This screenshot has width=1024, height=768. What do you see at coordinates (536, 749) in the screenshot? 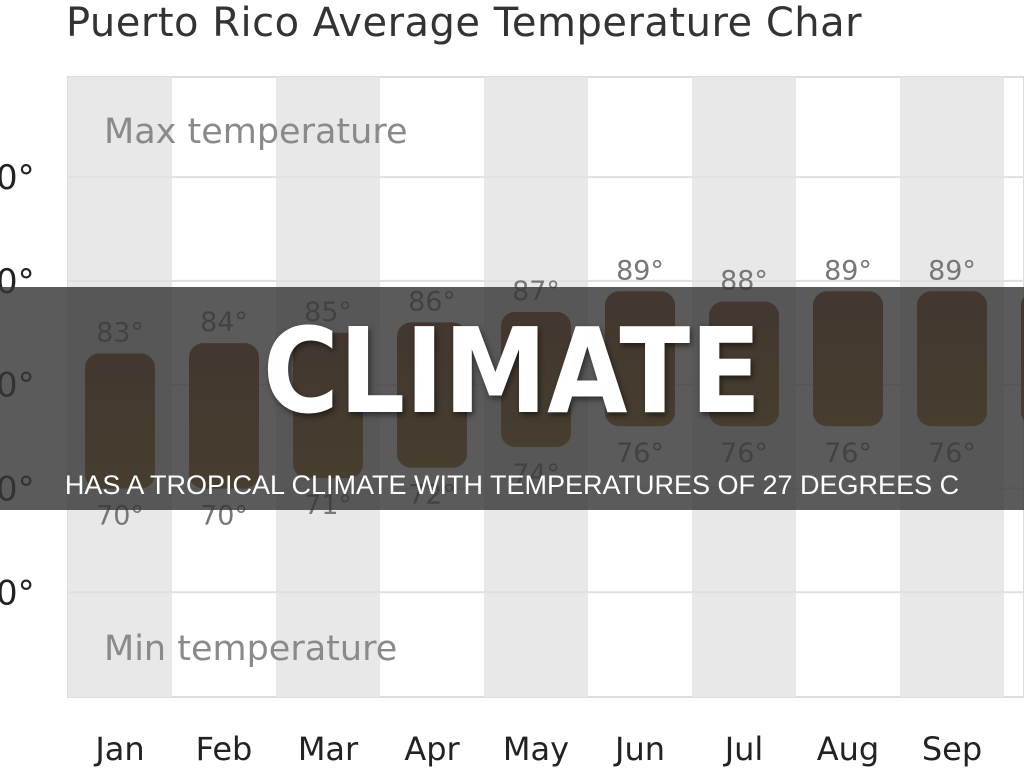
I see `month-label: May` at bounding box center [536, 749].